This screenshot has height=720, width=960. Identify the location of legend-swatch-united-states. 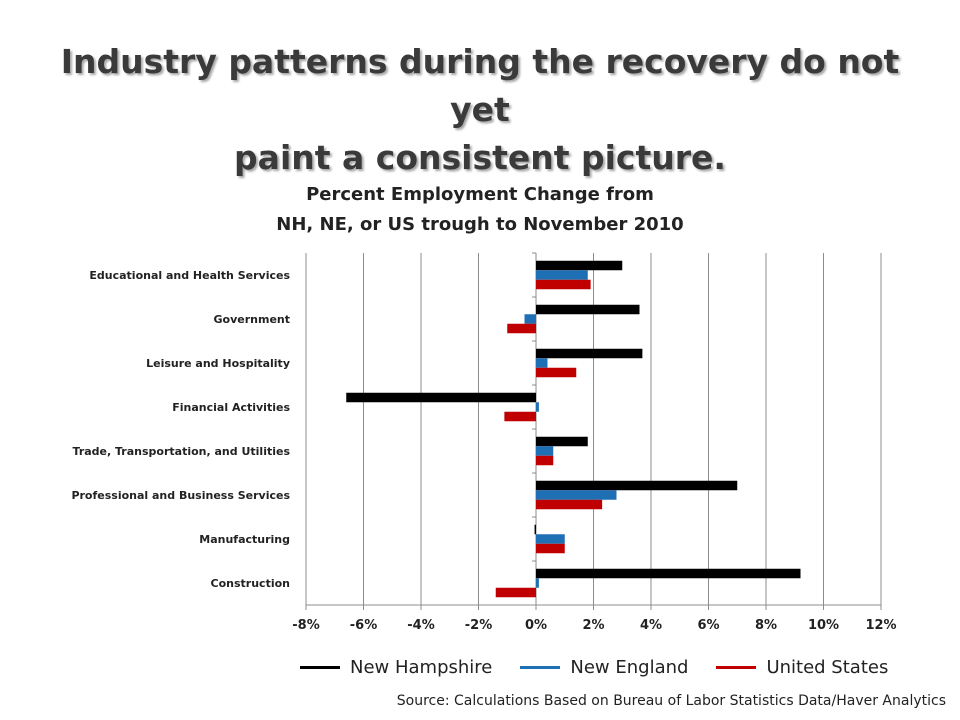
(736, 667).